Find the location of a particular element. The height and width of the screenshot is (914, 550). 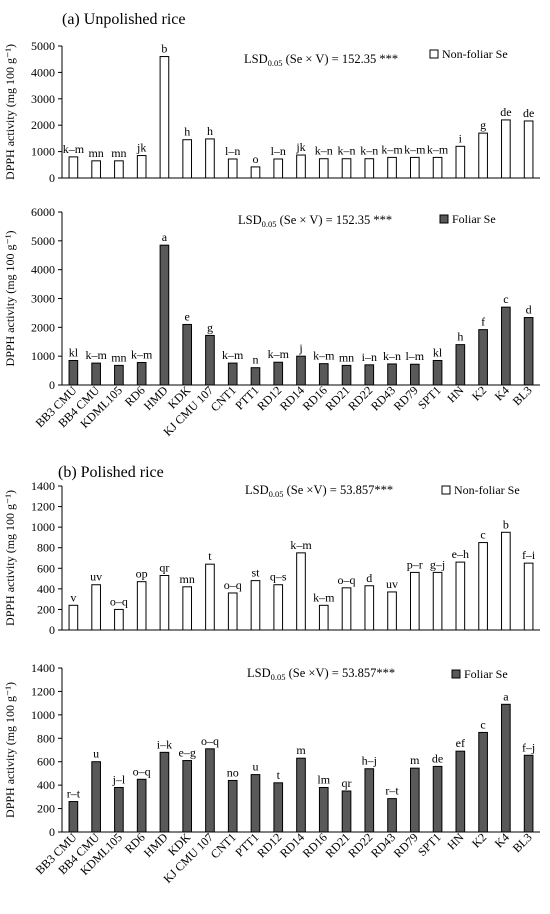

bar-letter-label: jk is located at coordinates (141, 148).